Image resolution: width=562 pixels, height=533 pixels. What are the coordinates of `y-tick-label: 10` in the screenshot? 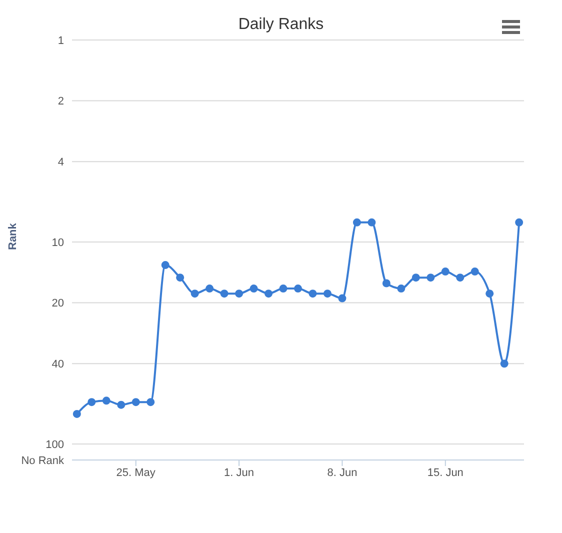 It's located at (58, 242).